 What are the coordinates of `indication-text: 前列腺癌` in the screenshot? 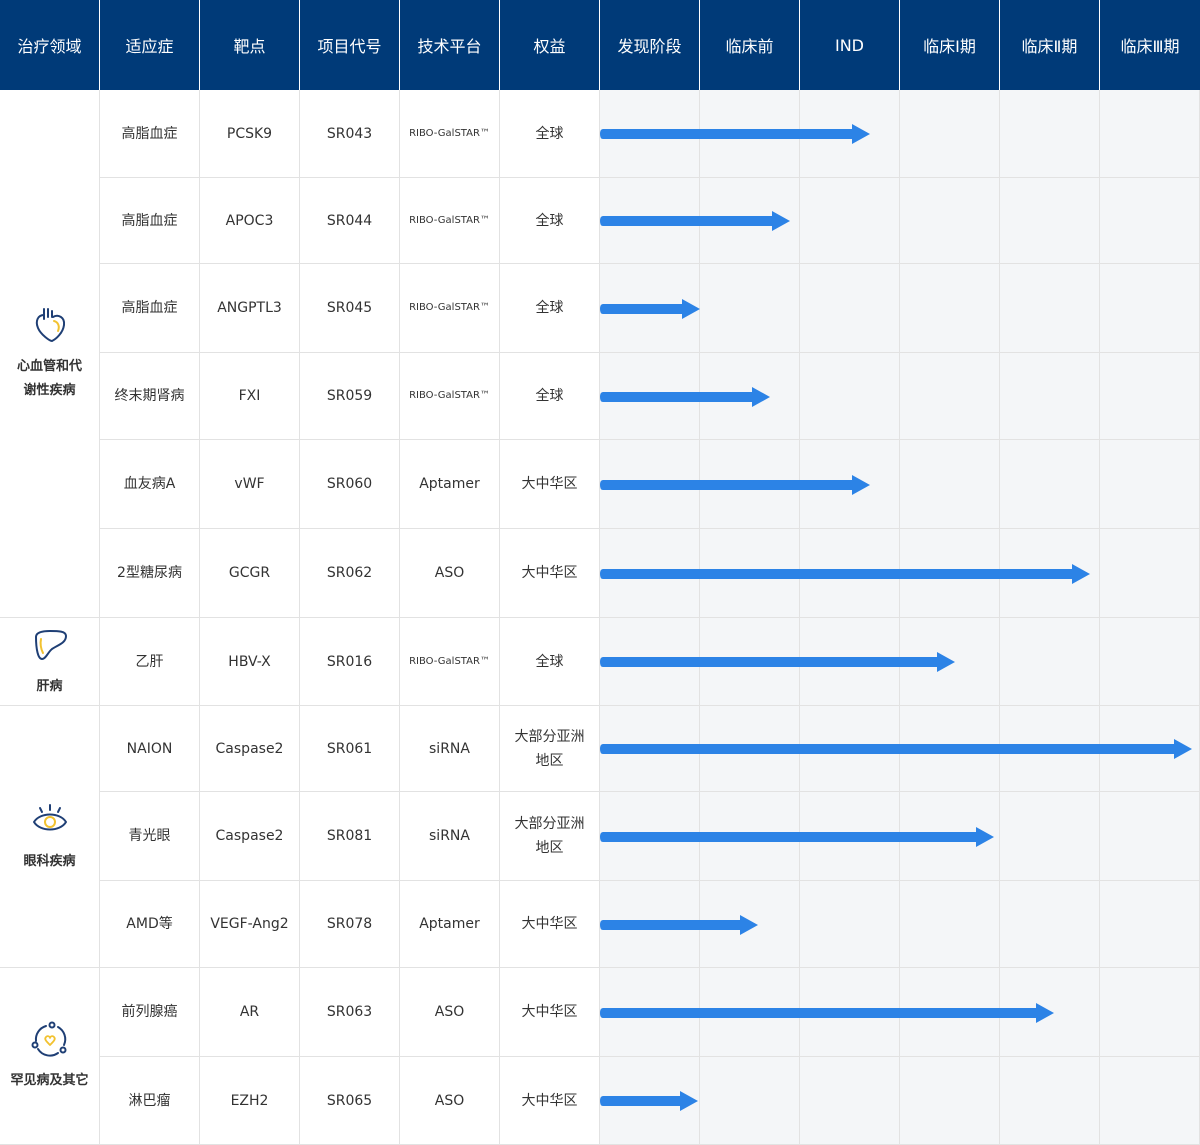 It's located at (149, 1012).